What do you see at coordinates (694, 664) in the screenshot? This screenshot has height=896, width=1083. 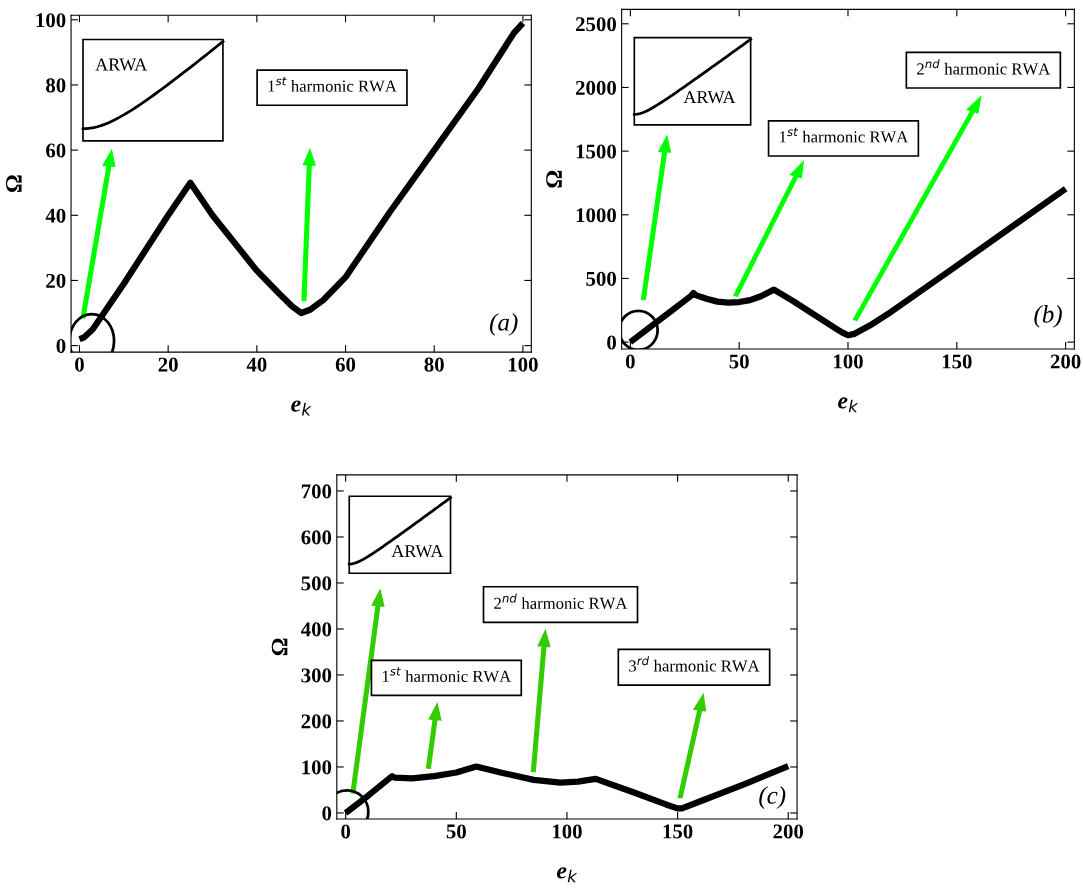 I see `annotation: 3$^{rd}$ harmonic RWA` at bounding box center [694, 664].